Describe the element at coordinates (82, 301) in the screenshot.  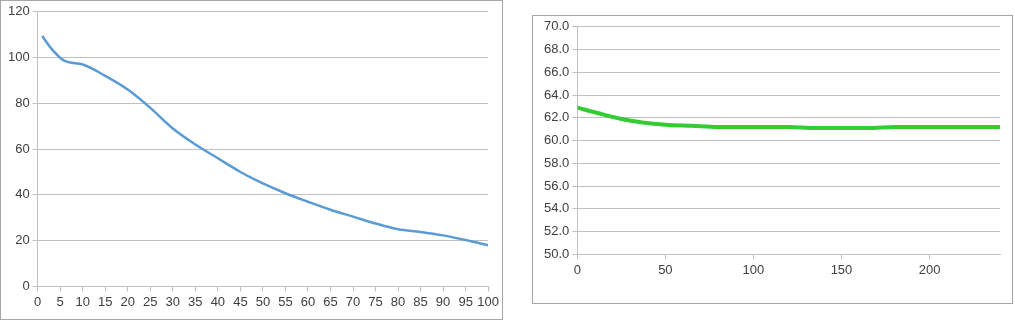
I see `x-tick-label: 10` at that location.